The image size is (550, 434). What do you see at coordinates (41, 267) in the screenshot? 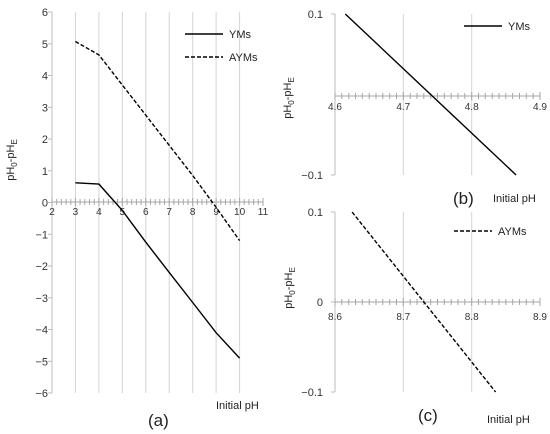
I see `y-tick-label: −2` at bounding box center [41, 267].